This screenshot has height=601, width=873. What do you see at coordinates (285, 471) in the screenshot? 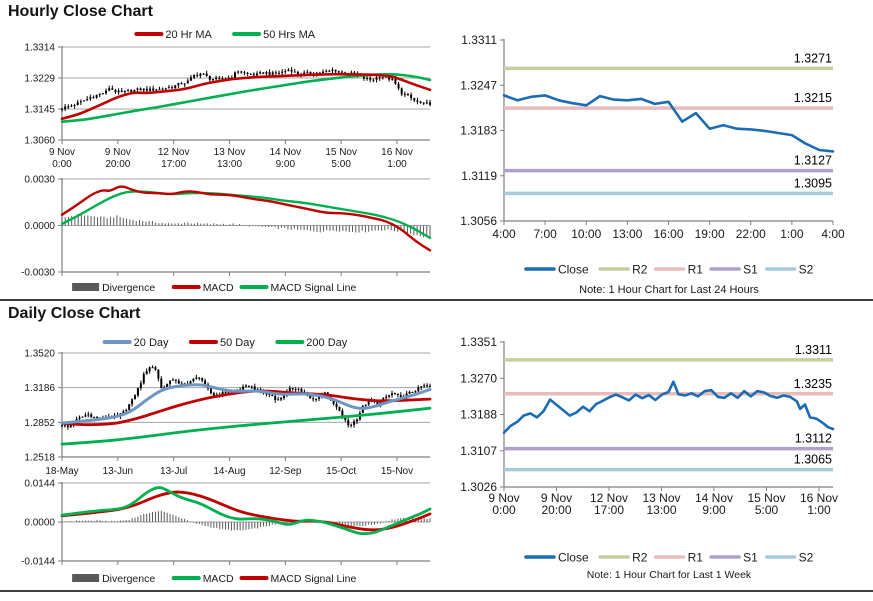
I see `x-axis-label: 12-Sep` at bounding box center [285, 471].